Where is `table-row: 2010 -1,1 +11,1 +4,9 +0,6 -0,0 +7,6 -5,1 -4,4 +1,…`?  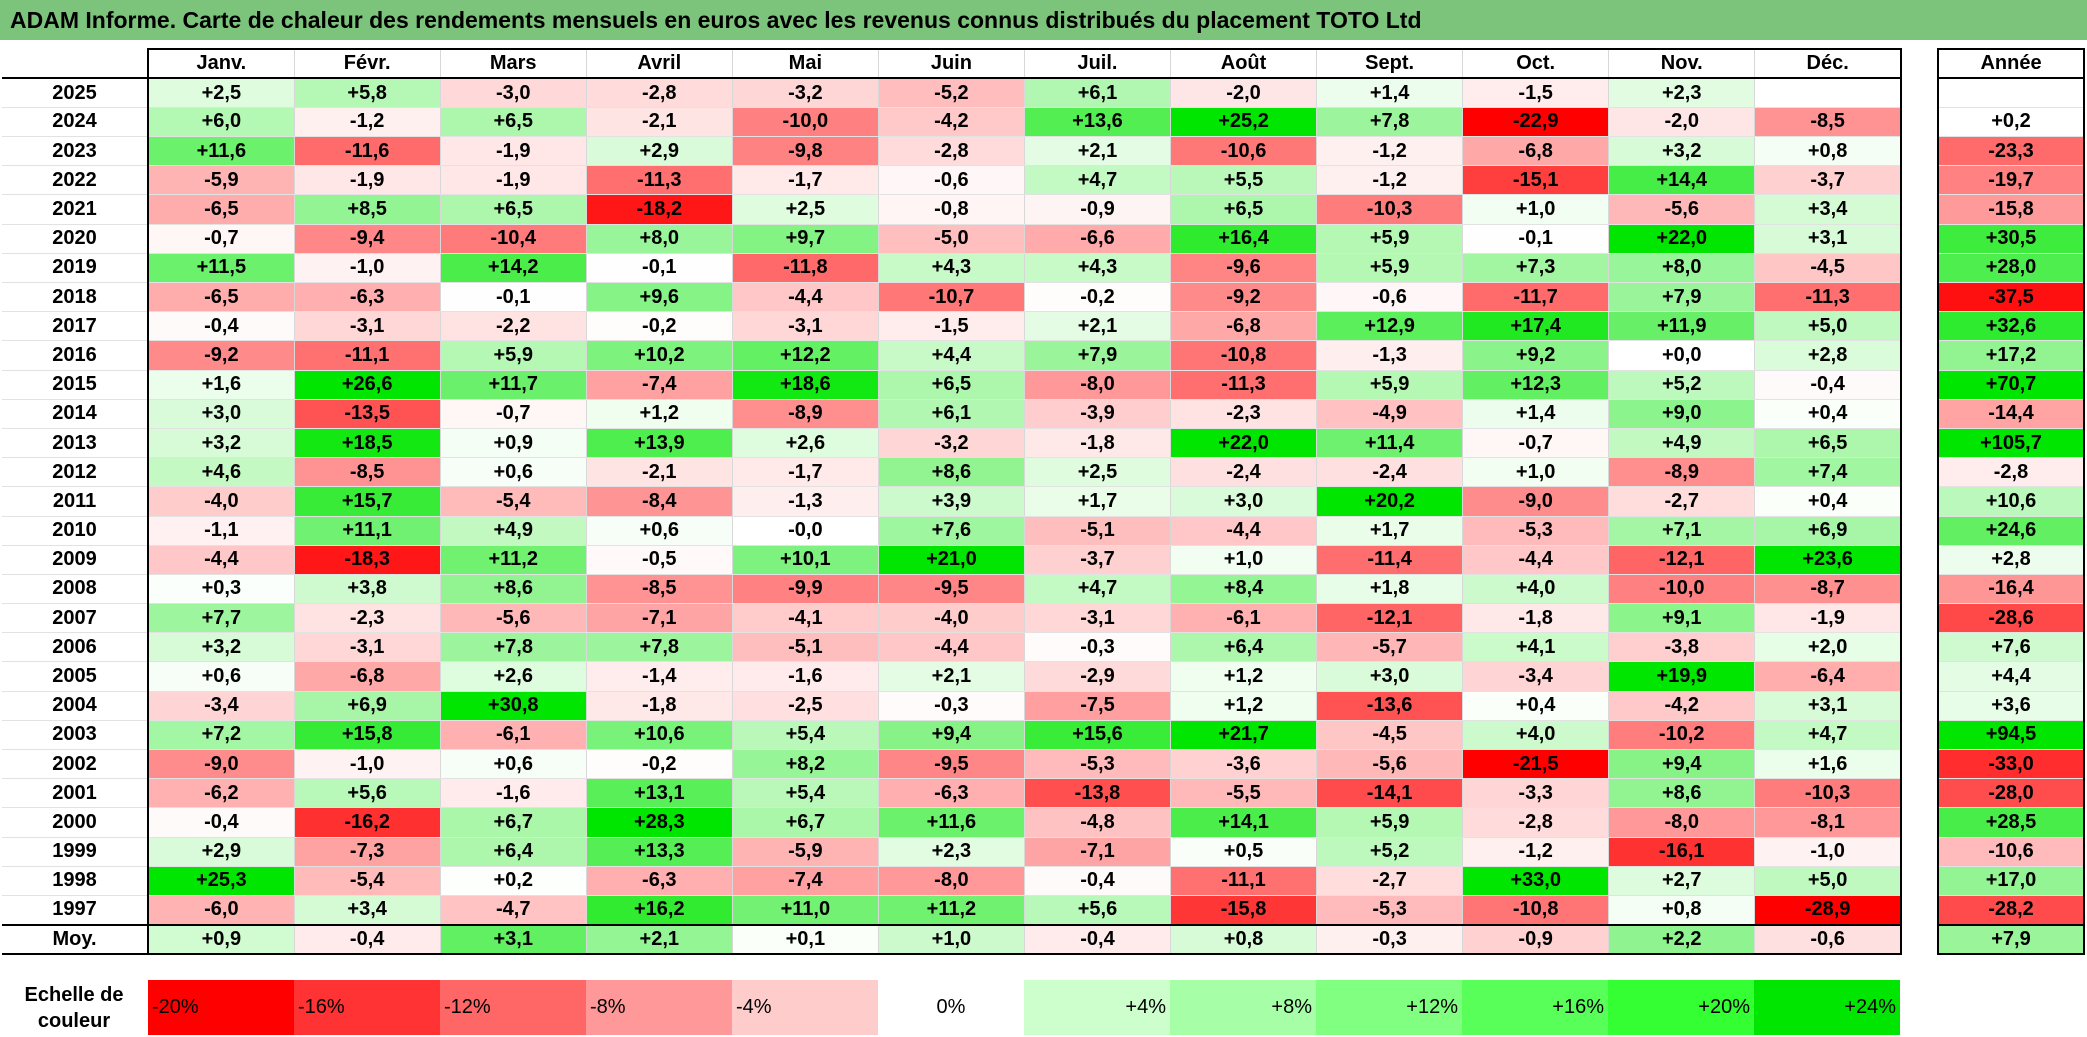 table-row: 2010 -1,1 +11,1 +4,9 +0,6 -0,0 +7,6 -5,1 -4,4 +1,… is located at coordinates (951, 531).